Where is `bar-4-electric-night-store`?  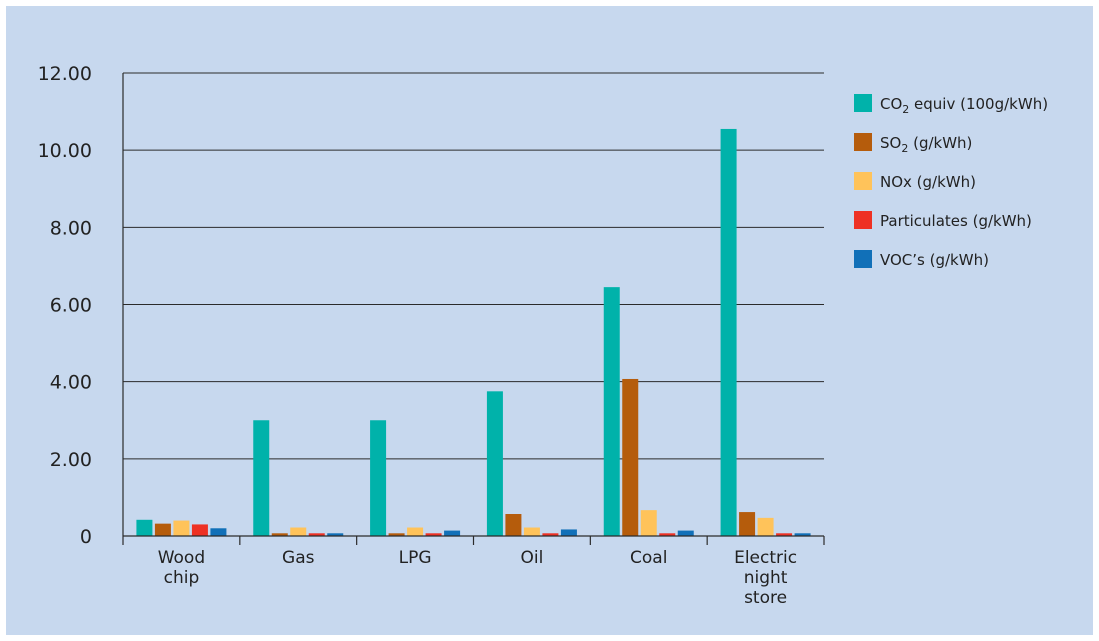 bar-4-electric-night-store is located at coordinates (784, 534).